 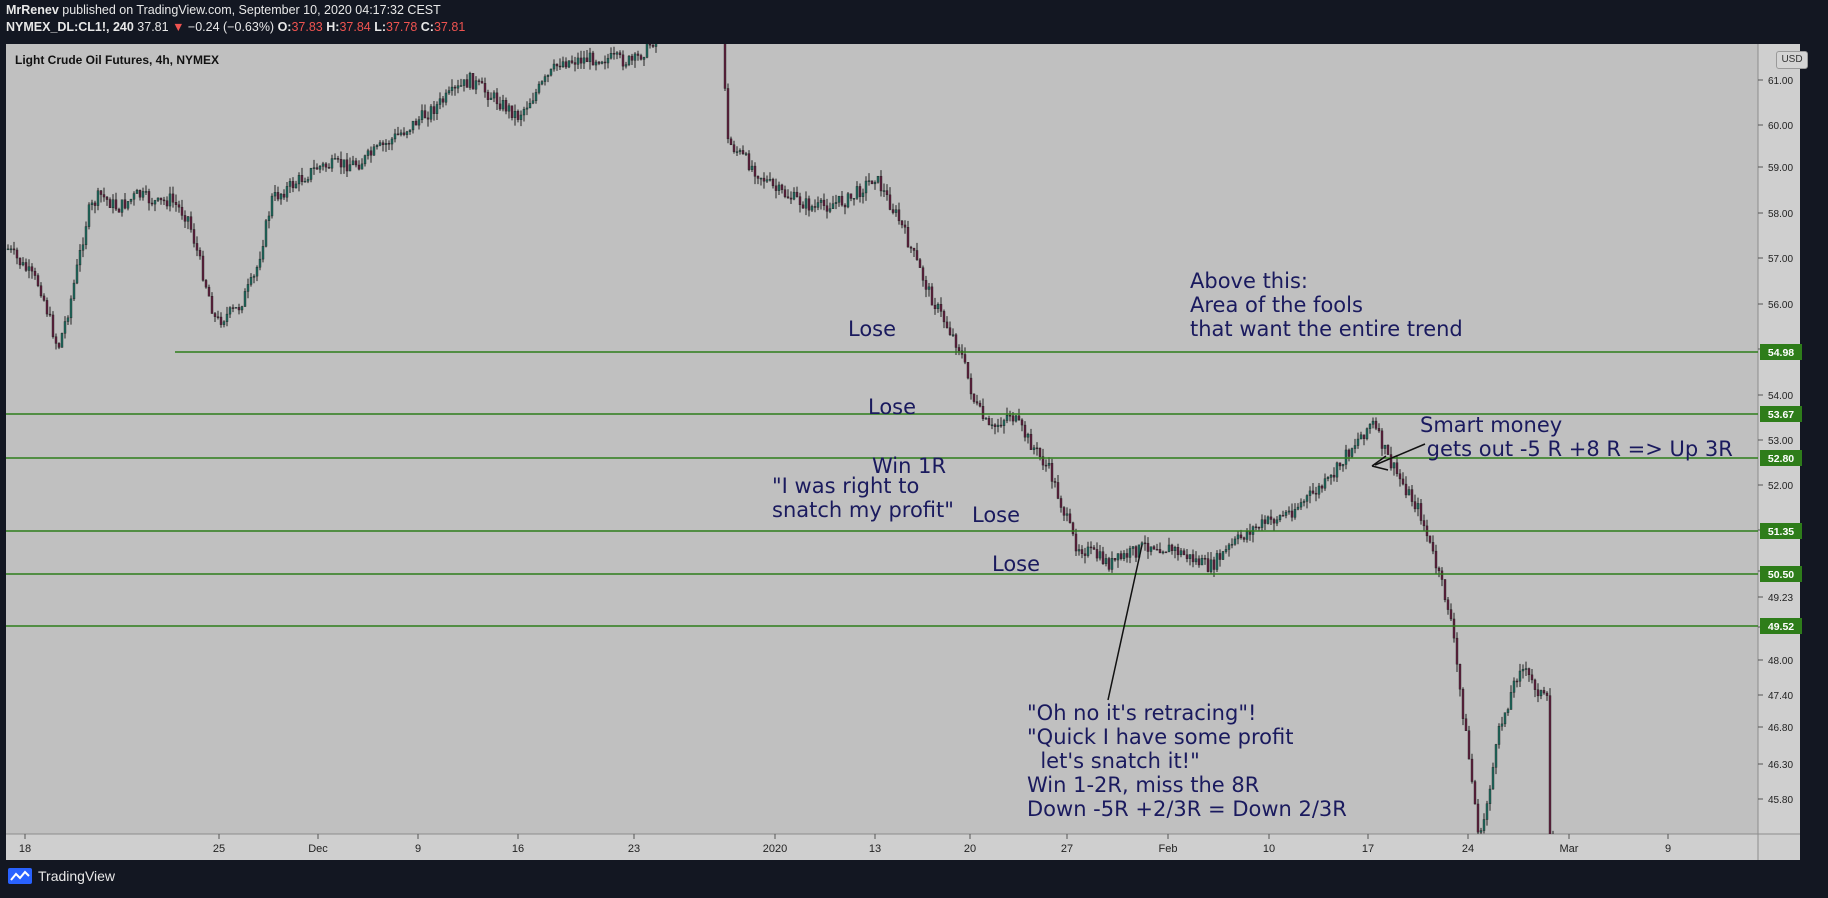 What do you see at coordinates (32, 10) in the screenshot?
I see `author-name: MrRenev` at bounding box center [32, 10].